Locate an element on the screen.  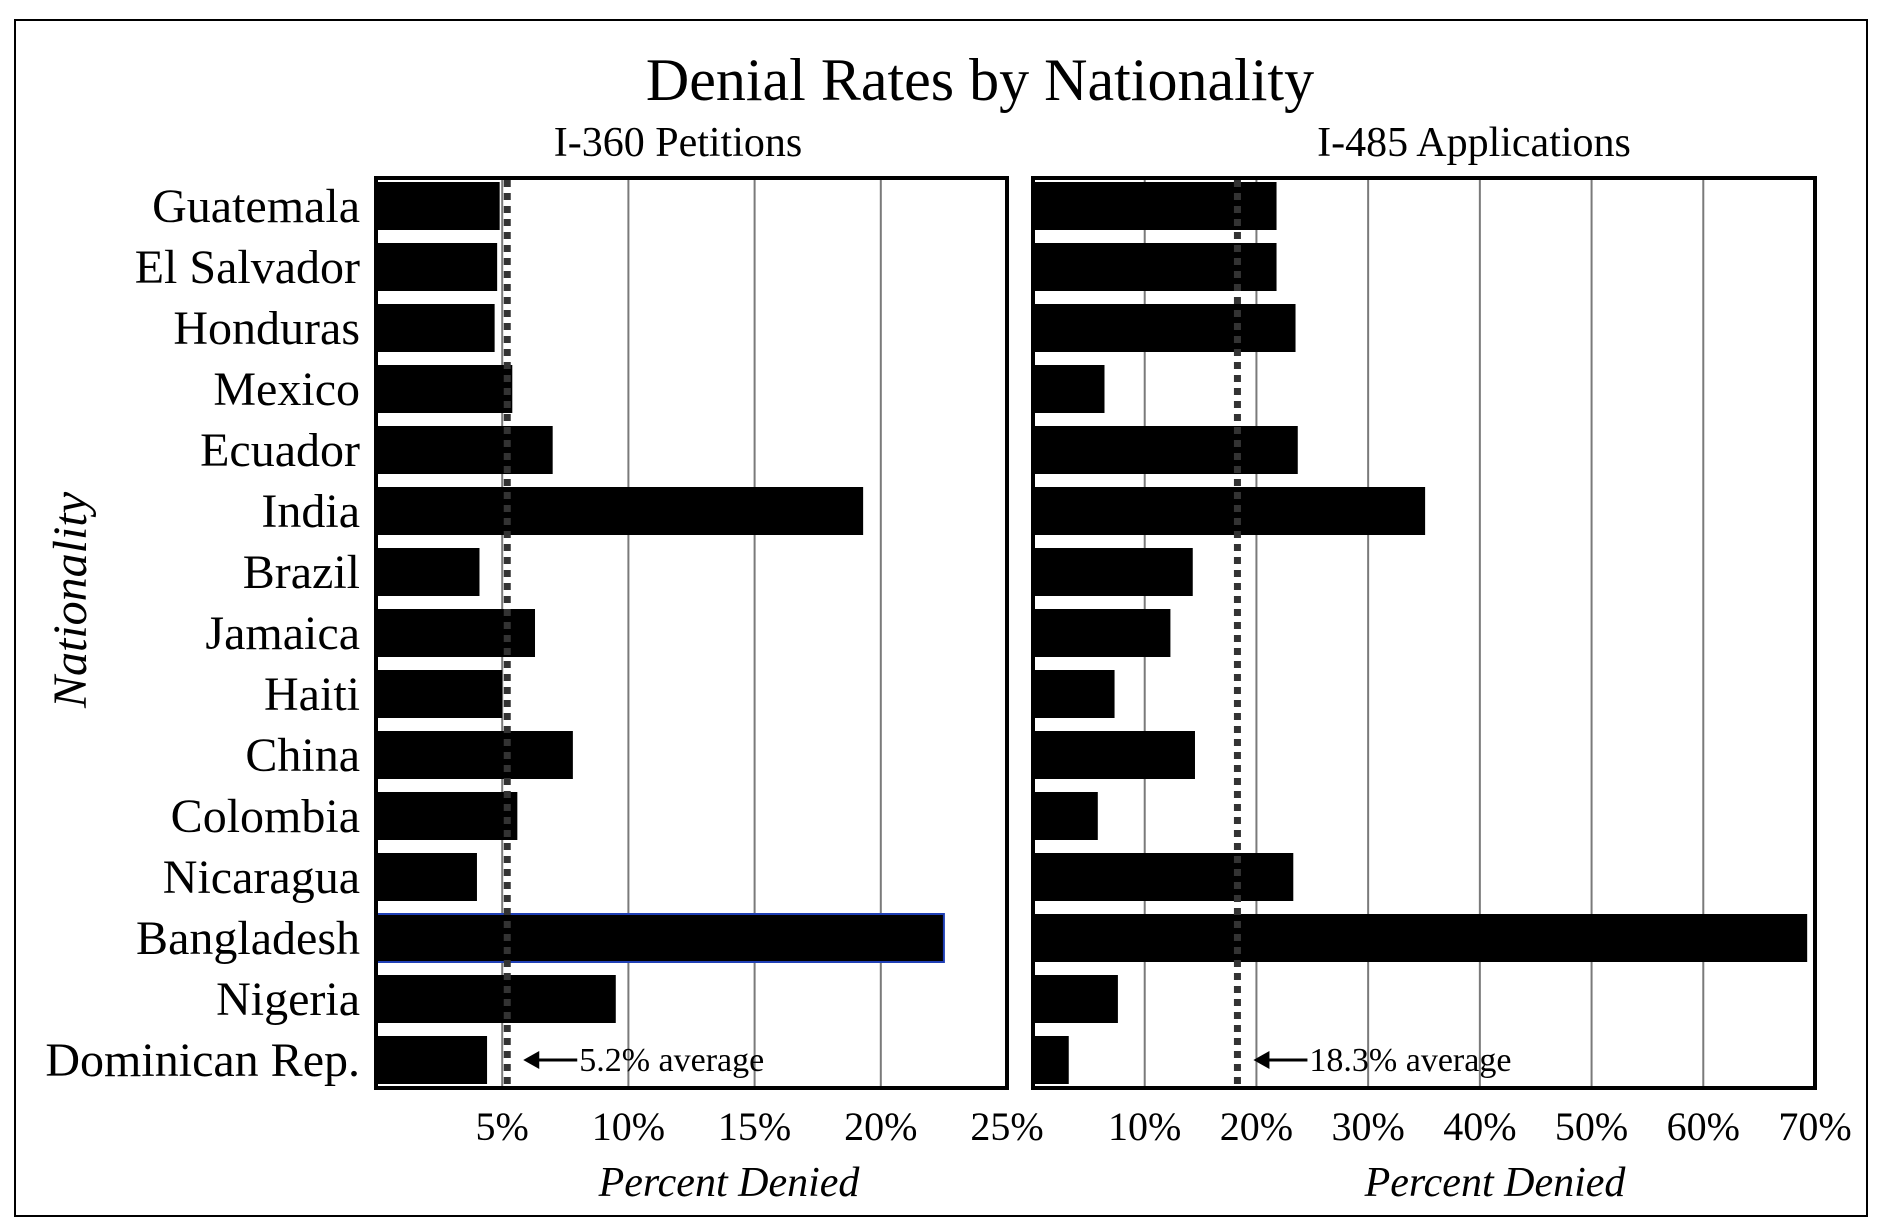
x-tick-label: 50% is located at coordinates (1591, 1126).